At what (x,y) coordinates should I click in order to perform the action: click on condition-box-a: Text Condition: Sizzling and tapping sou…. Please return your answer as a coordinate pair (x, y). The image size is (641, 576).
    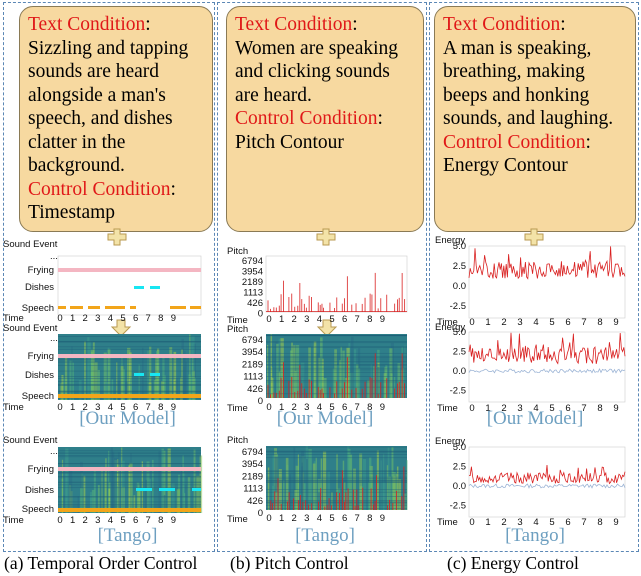
    Looking at the image, I should click on (116, 119).